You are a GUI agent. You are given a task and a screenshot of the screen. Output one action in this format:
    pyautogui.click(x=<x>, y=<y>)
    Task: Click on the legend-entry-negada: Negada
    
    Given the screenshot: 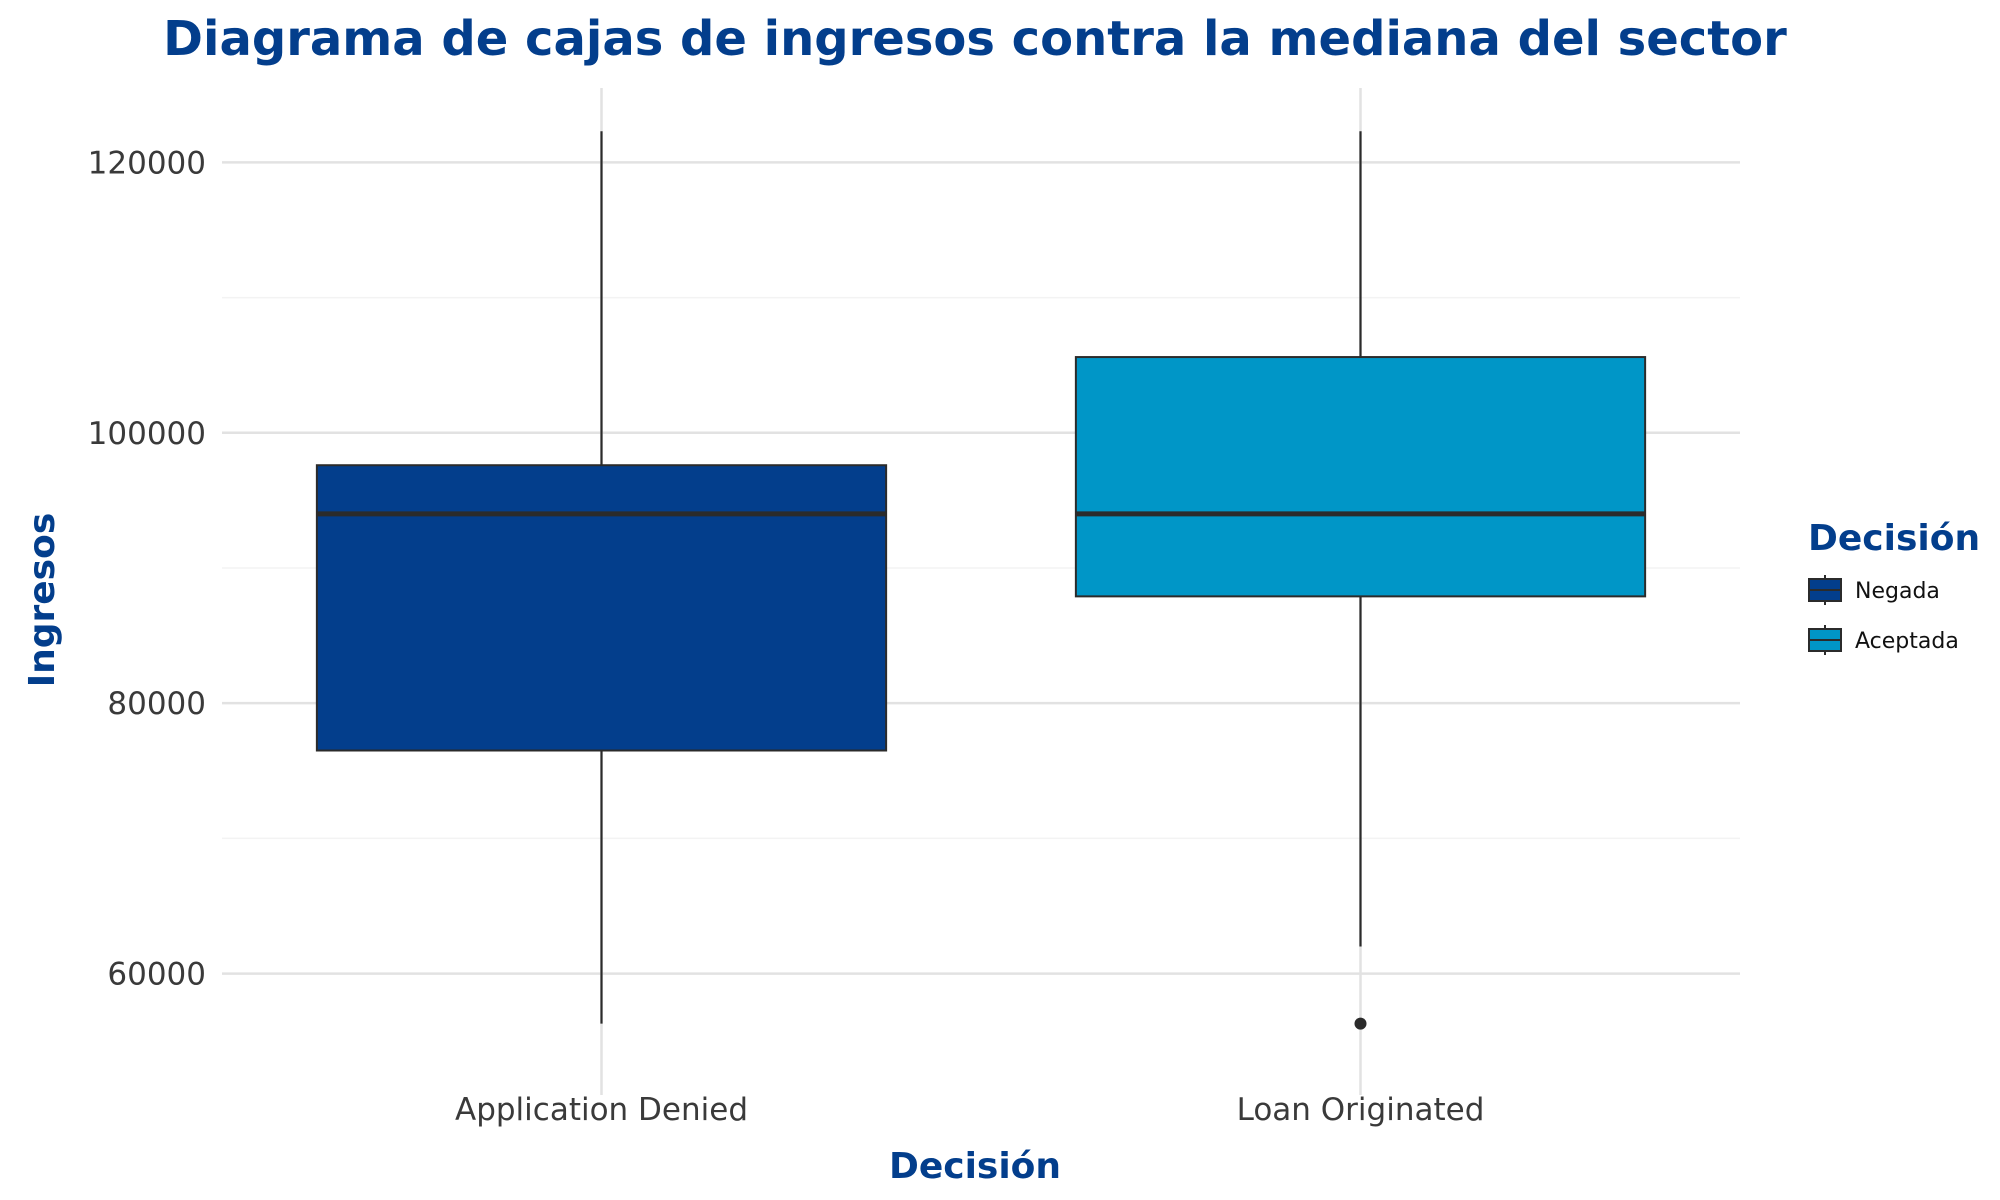 What is the action you would take?
    pyautogui.click(x=1874, y=590)
    